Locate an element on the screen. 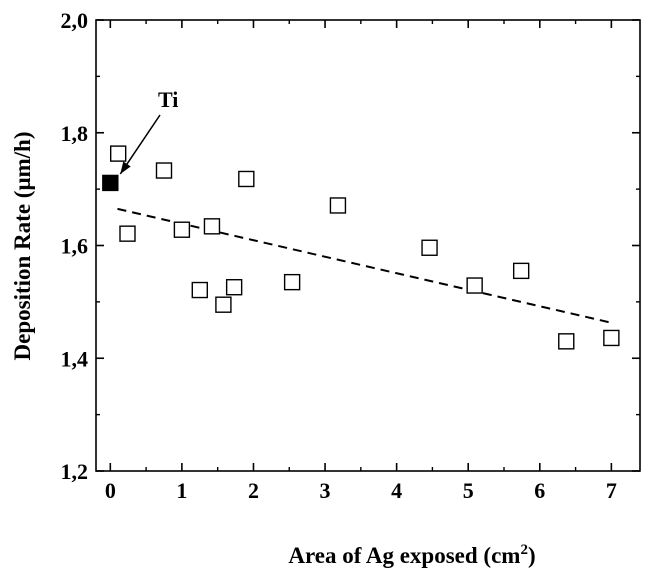 This screenshot has width=653, height=574. y-tick-label: 1,4 is located at coordinates (75, 358).